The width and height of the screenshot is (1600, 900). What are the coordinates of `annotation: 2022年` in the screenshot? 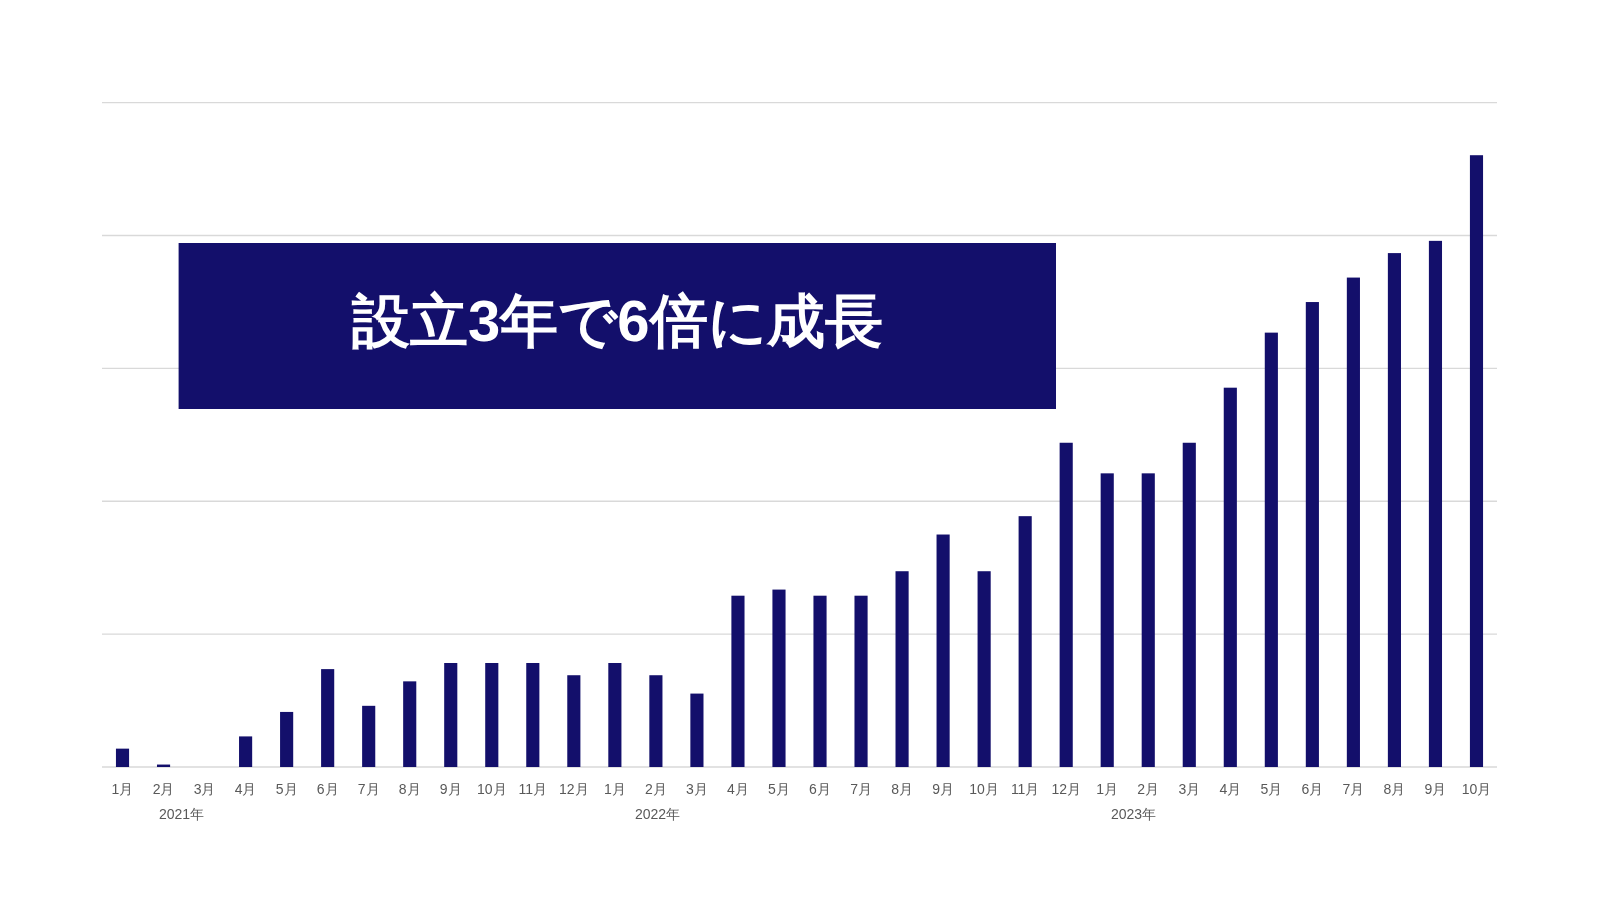 It's located at (657, 814).